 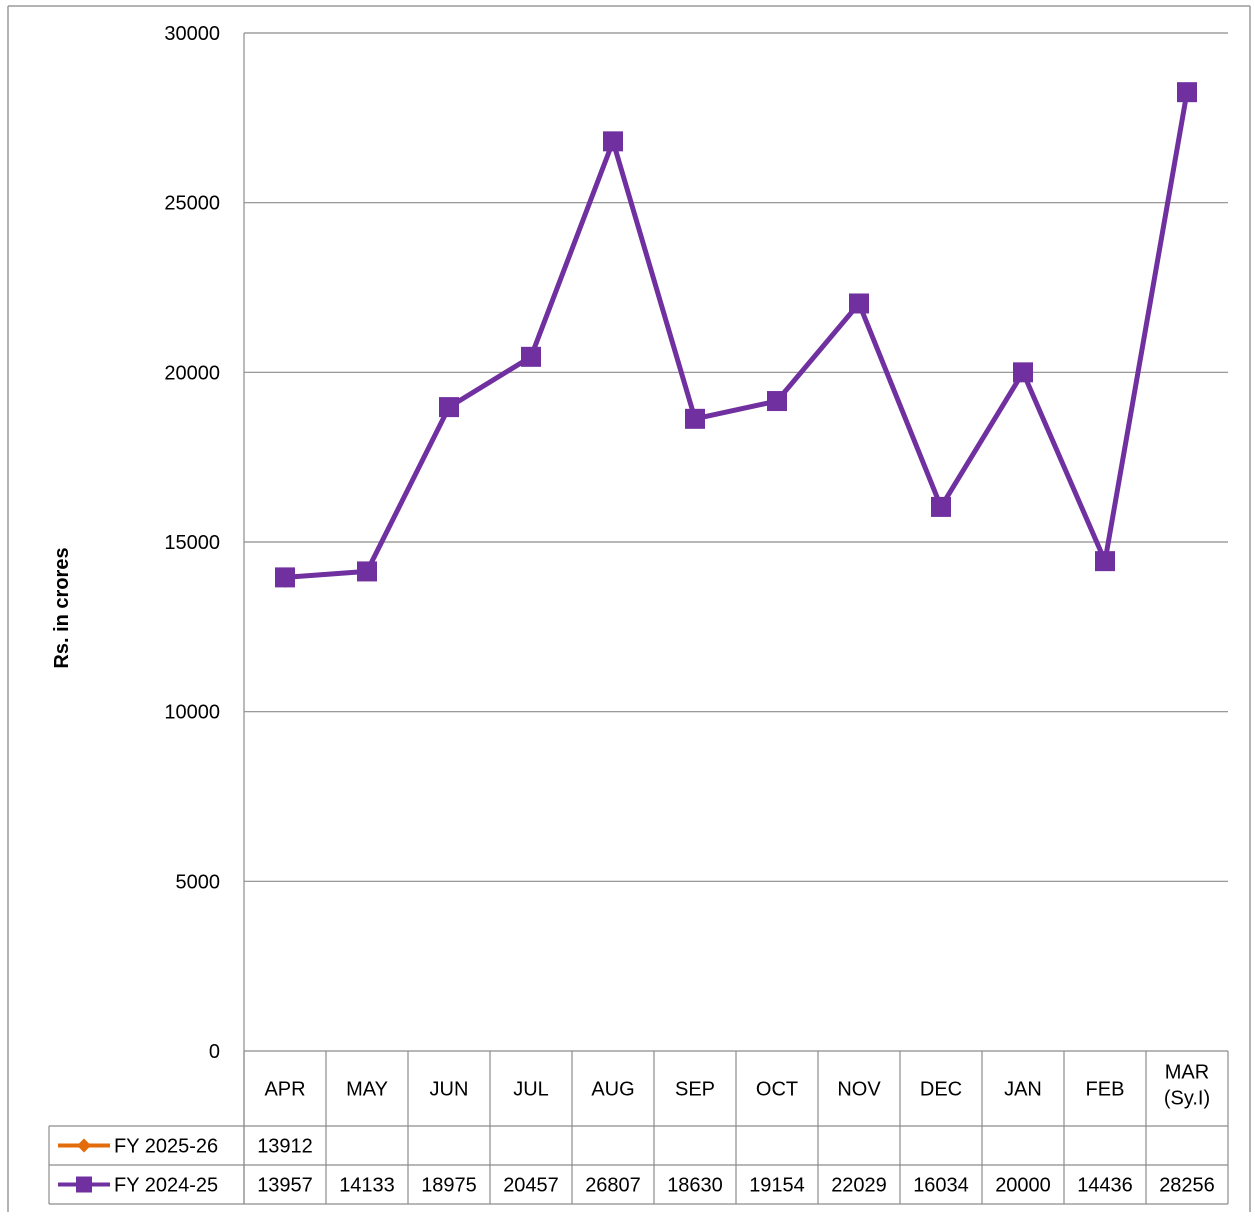 I want to click on x-category-label-2: JUN, so click(x=449, y=1090).